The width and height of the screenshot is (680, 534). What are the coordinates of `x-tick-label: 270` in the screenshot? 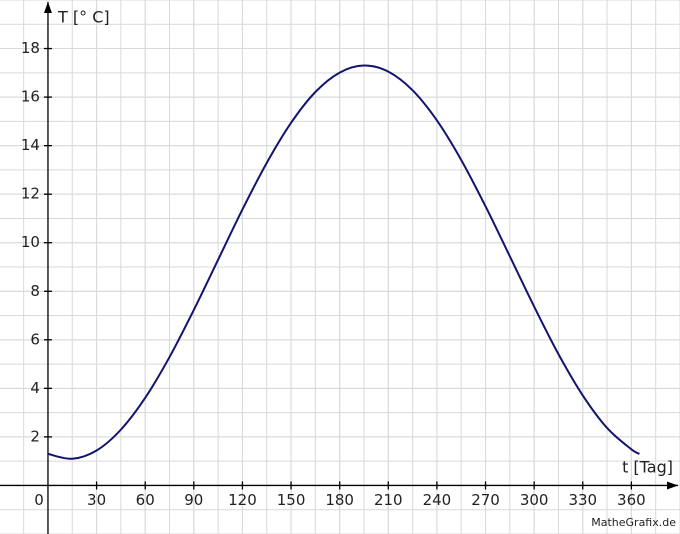 It's located at (485, 500).